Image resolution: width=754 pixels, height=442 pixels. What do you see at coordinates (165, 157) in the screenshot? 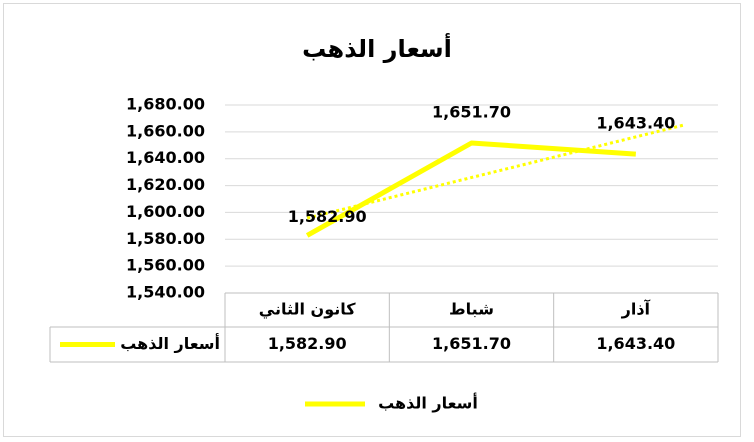
I see `y-tick-label: 1,640.00` at bounding box center [165, 157].